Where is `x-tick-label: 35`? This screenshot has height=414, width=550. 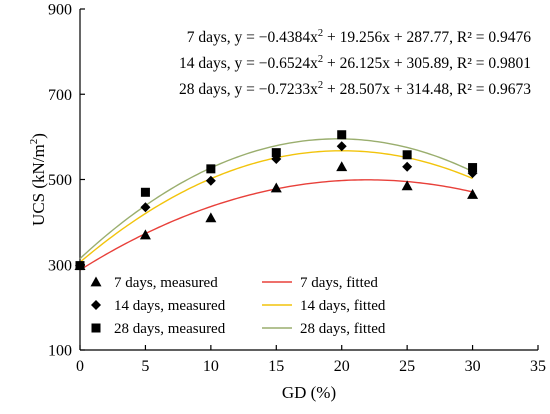 x-tick-label: 35 is located at coordinates (538, 366).